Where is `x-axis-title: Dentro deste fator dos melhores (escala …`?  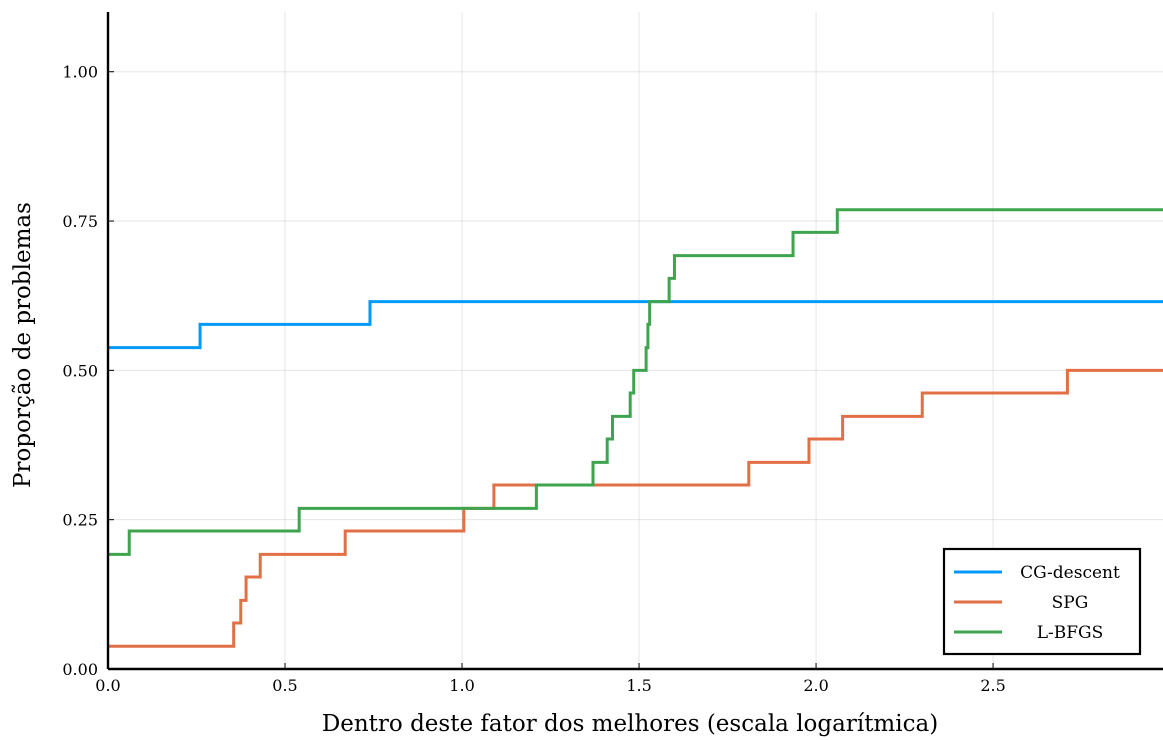 x-axis-title: Dentro deste fator dos melhores (escala … is located at coordinates (630, 724).